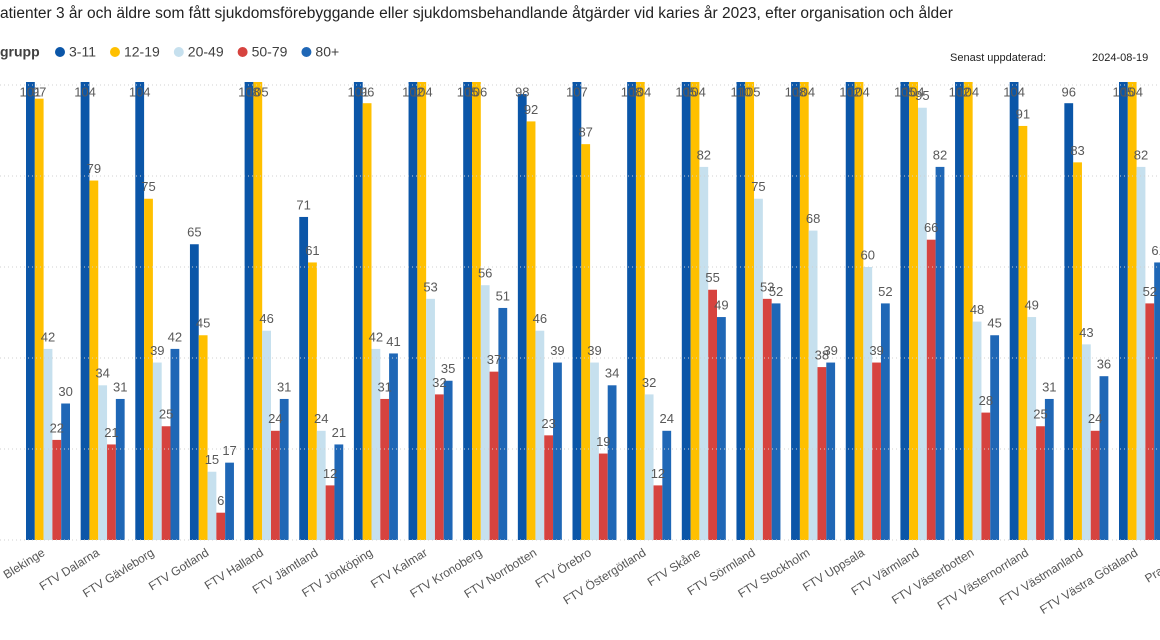 The height and width of the screenshot is (640, 1160). Describe the element at coordinates (339, 432) in the screenshot. I see `data-label: 21` at that location.